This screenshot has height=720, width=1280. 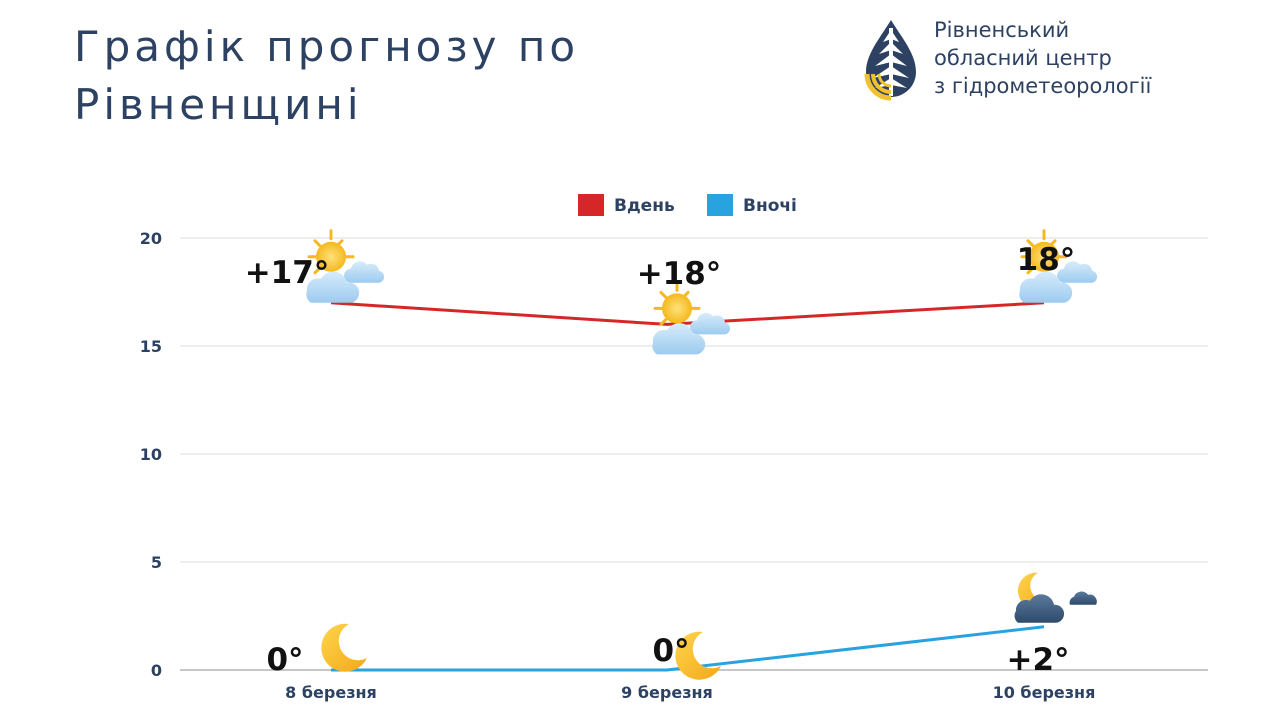 I want to click on y-tick-label: 5, so click(x=156, y=562).